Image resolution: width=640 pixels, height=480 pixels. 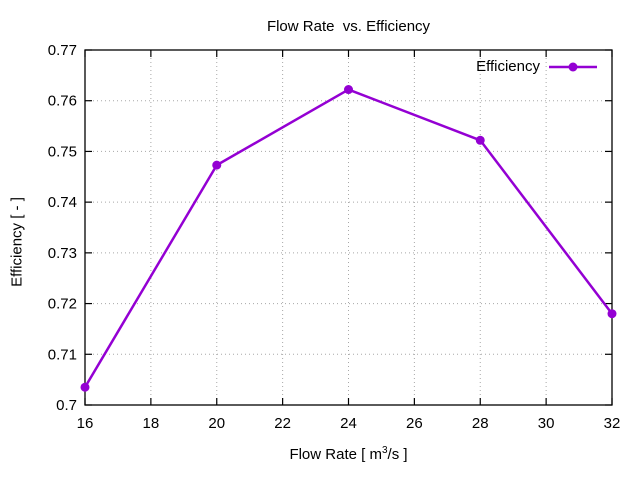 What do you see at coordinates (348, 423) in the screenshot?
I see `x-tick-label: 24` at bounding box center [348, 423].